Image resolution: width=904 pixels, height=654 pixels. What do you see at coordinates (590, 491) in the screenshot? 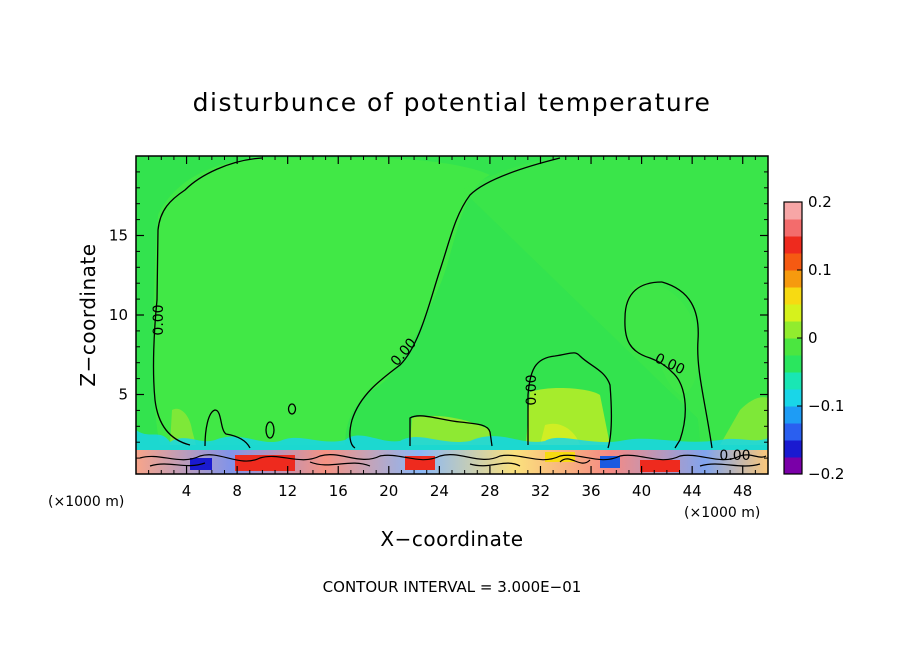
I see `x-tick-label: 36` at bounding box center [590, 491].